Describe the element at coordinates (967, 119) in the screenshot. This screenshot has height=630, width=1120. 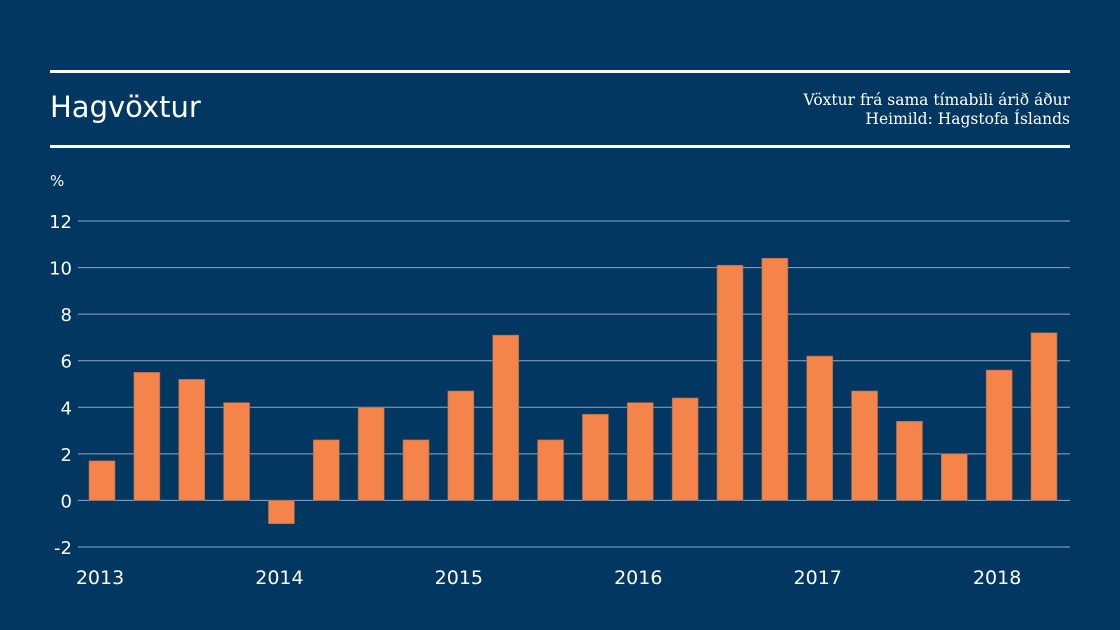
I see `subtitle-source: Heimild: Hagstofa Íslands` at that location.